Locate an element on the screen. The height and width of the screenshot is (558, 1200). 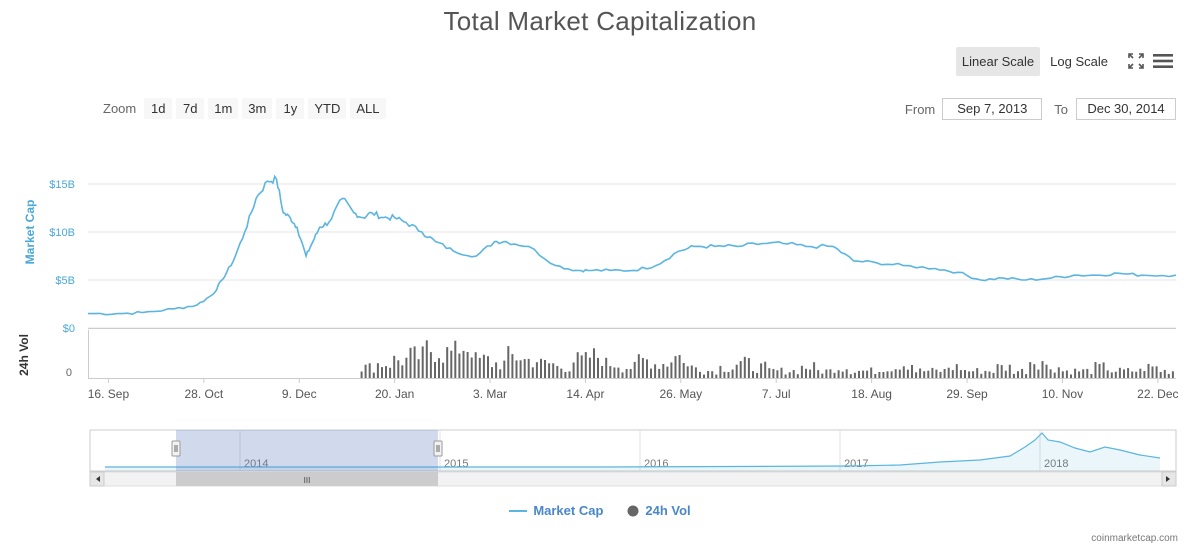
volume-axis-label: 24h Vol is located at coordinates (24, 355).